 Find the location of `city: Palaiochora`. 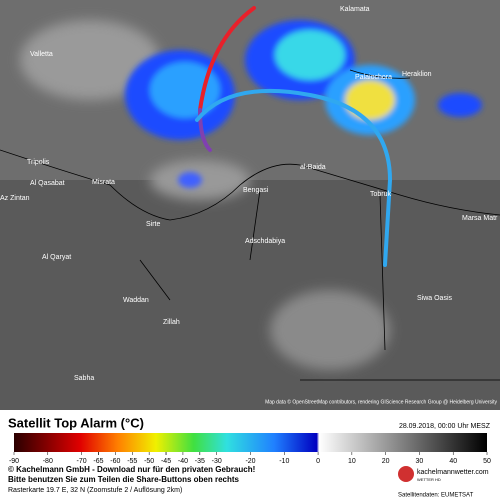

city: Palaiochora is located at coordinates (373, 77).